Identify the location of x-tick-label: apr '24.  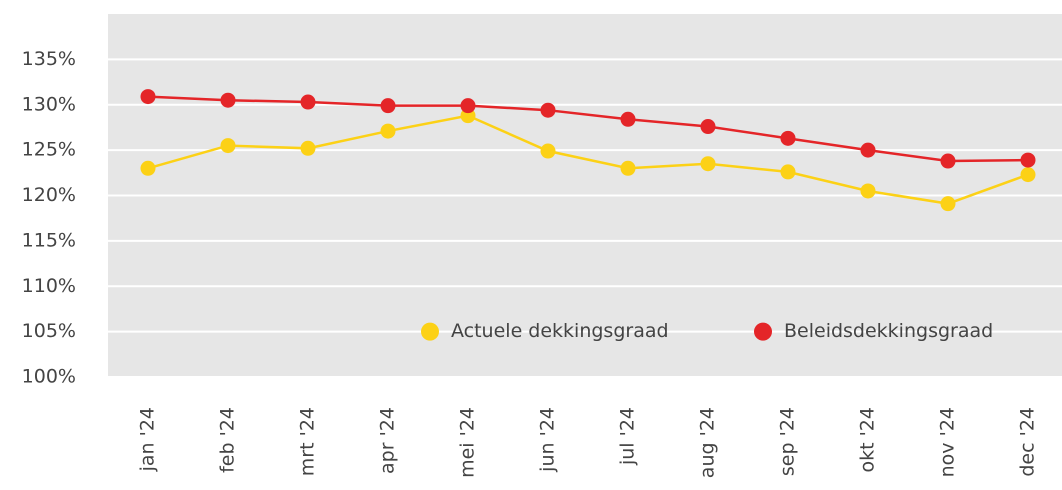
(388, 440).